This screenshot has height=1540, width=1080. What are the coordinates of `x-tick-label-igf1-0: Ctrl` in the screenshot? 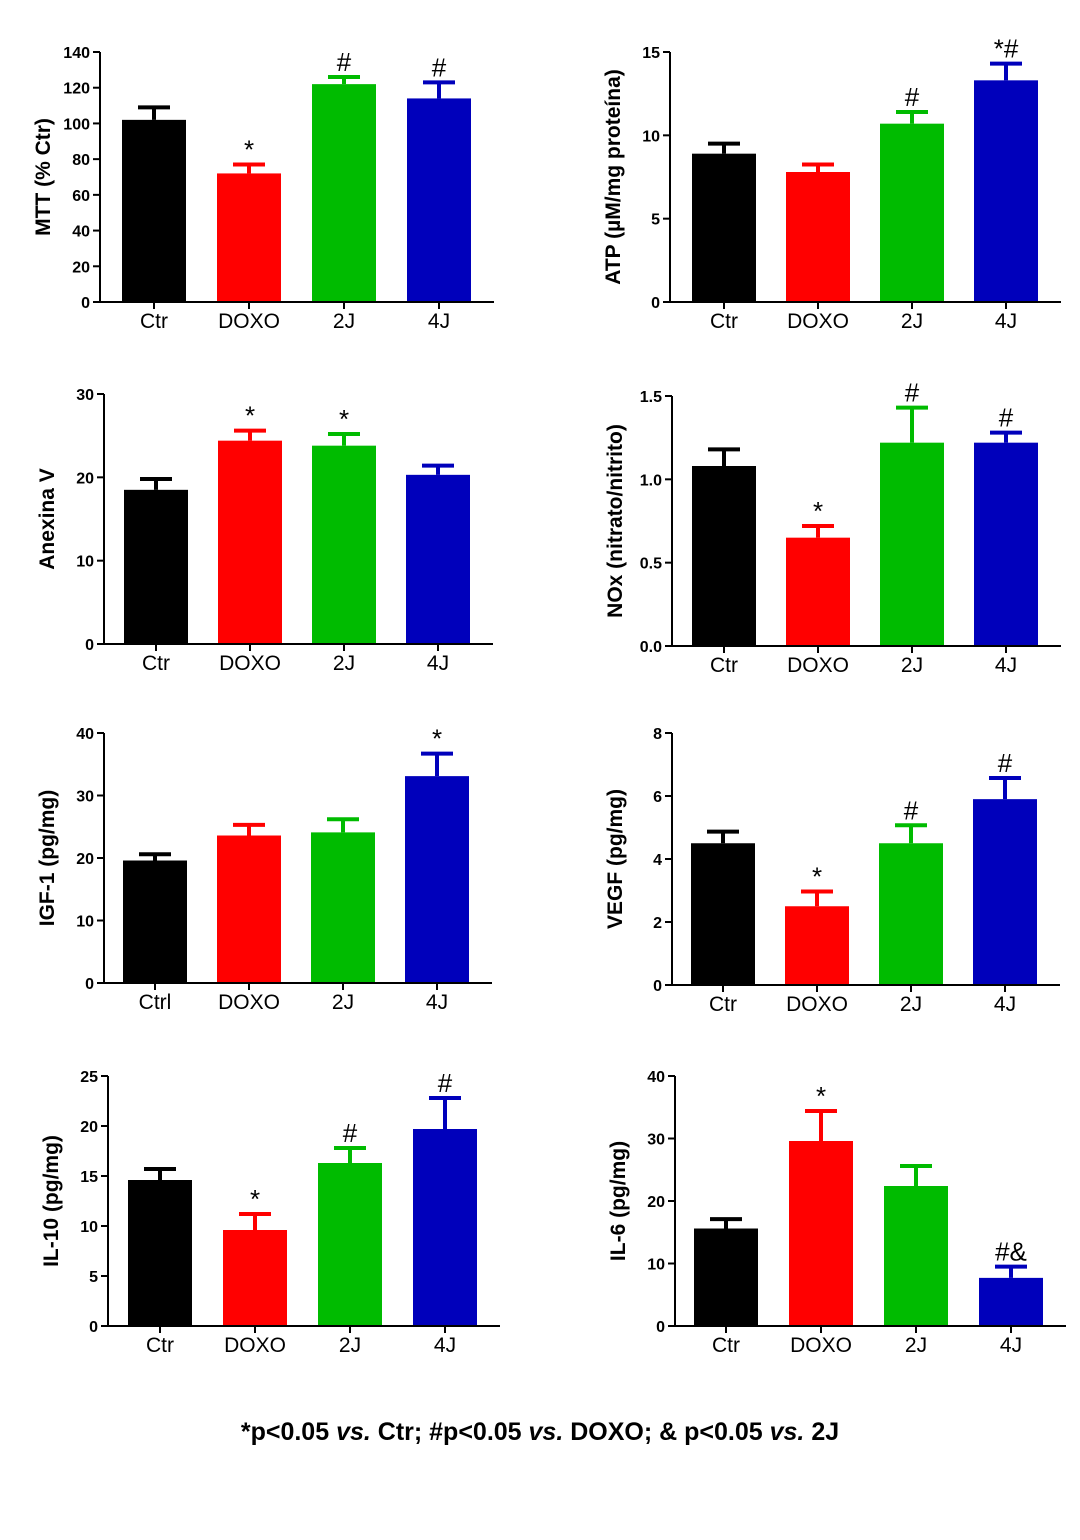 It's located at (155, 1002).